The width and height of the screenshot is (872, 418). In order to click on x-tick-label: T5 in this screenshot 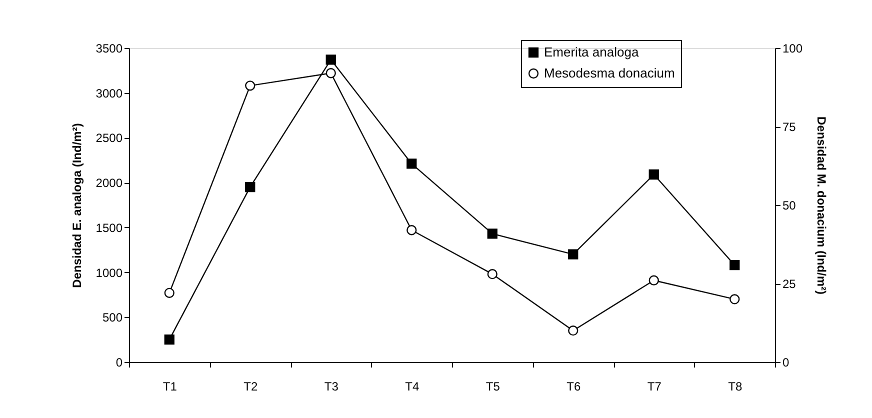, I will do `click(493, 387)`.